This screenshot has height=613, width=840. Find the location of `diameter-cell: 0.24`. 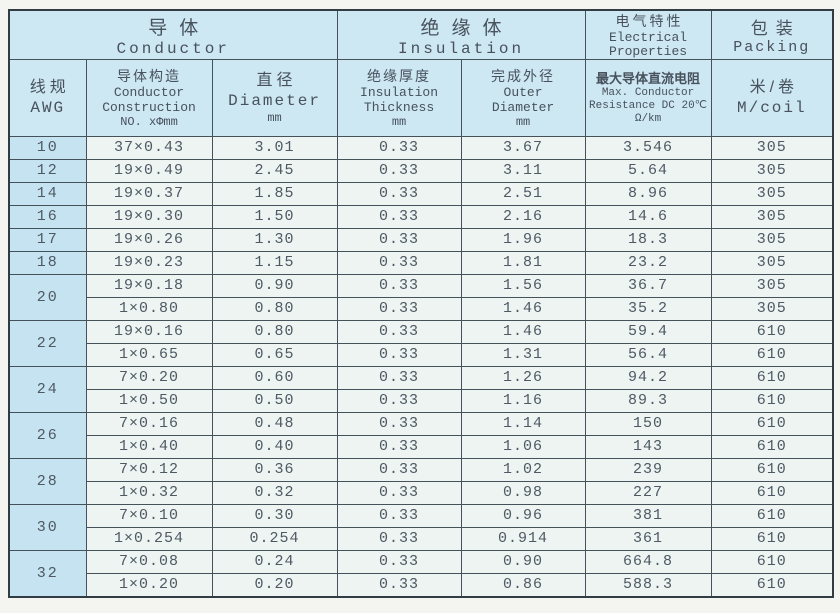

diameter-cell: 0.24 is located at coordinates (274, 562).